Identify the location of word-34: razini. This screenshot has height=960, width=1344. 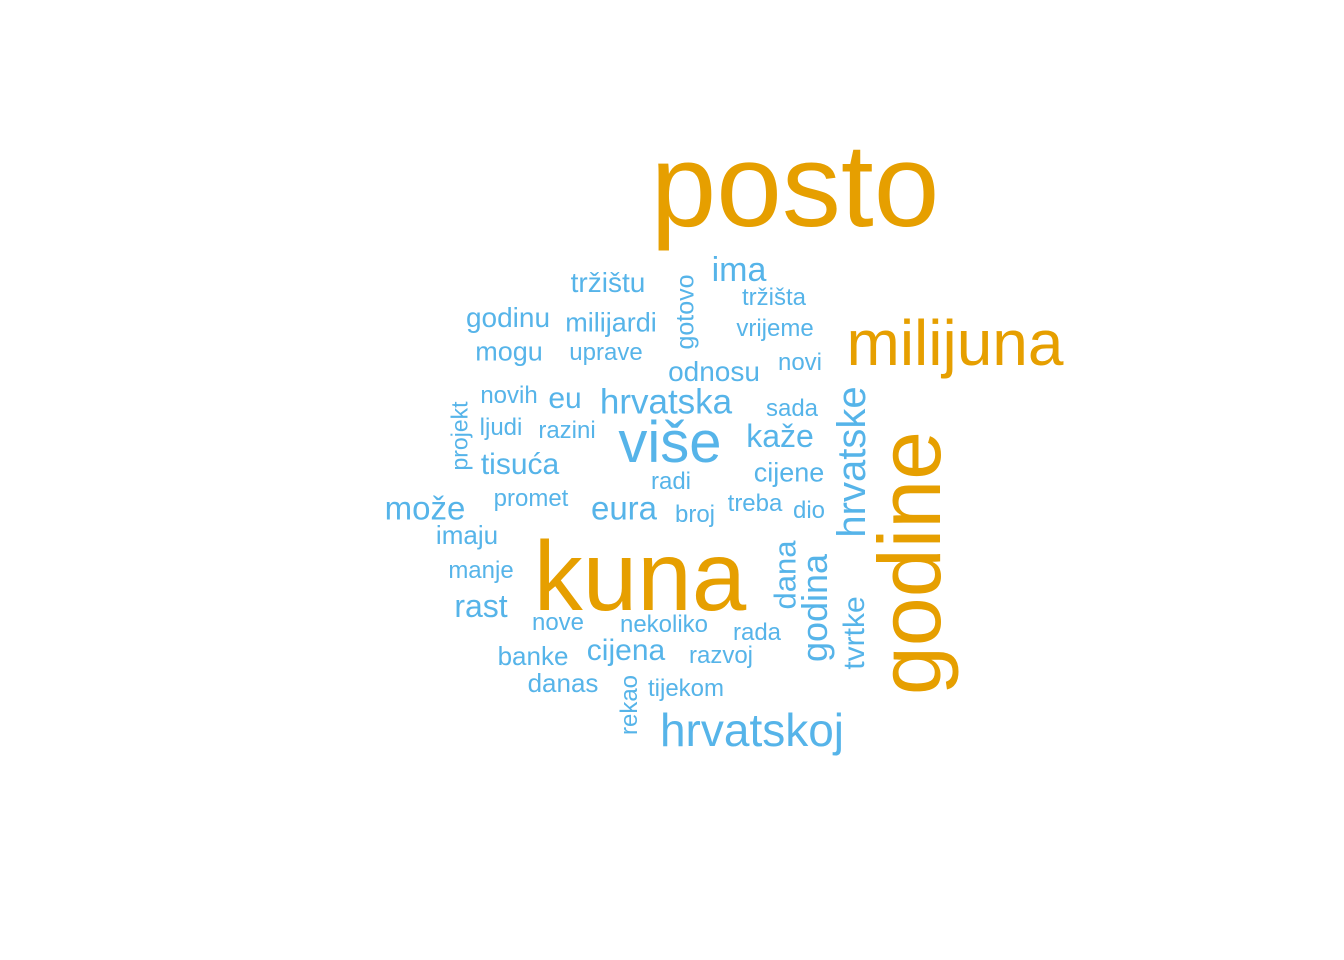
(567, 430).